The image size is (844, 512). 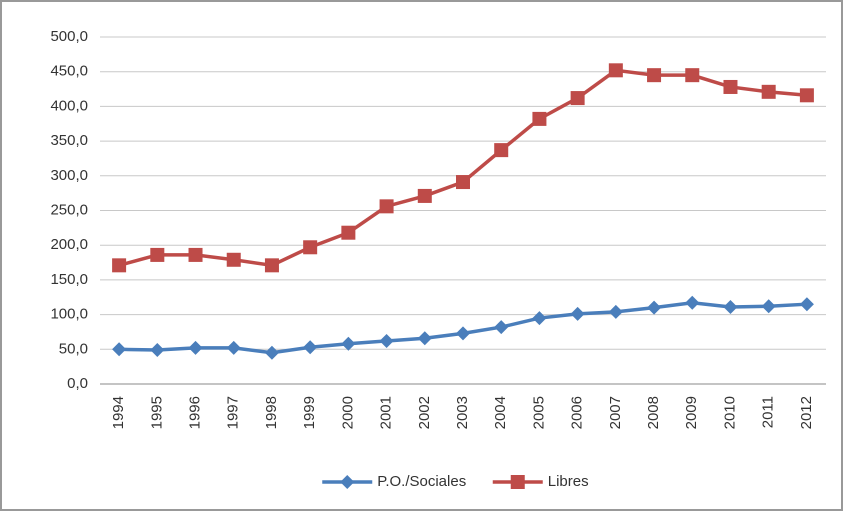 I want to click on x-tick-label: 1996, so click(x=194, y=412).